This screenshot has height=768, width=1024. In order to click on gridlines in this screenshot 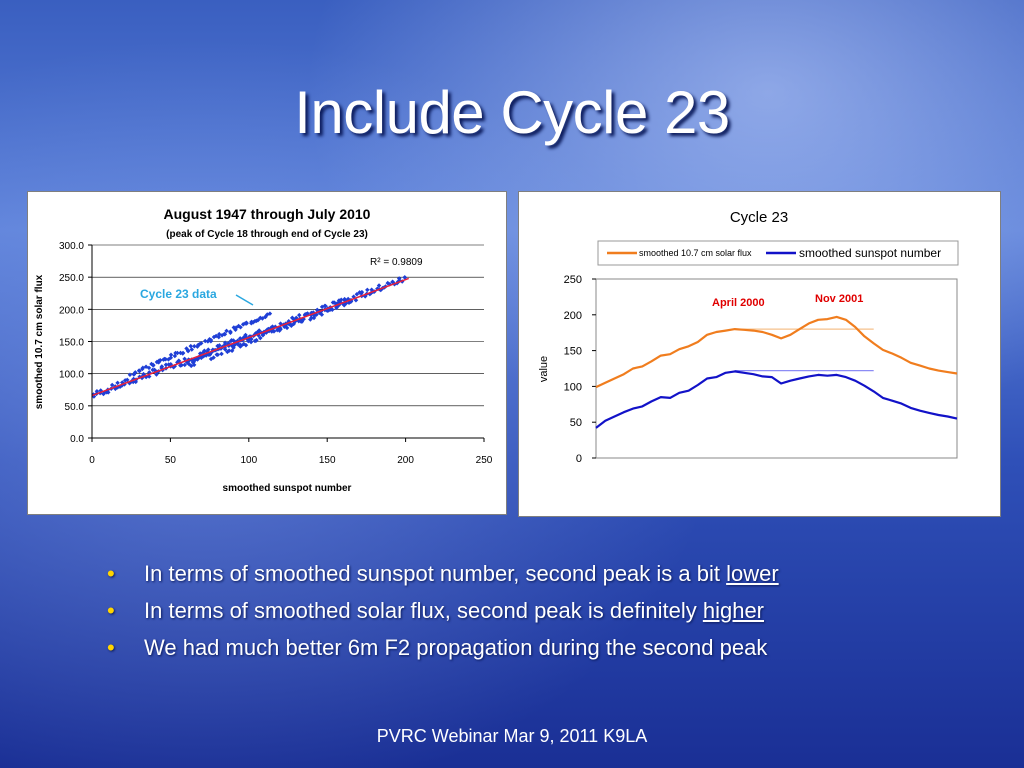, I will do `click(286, 343)`.